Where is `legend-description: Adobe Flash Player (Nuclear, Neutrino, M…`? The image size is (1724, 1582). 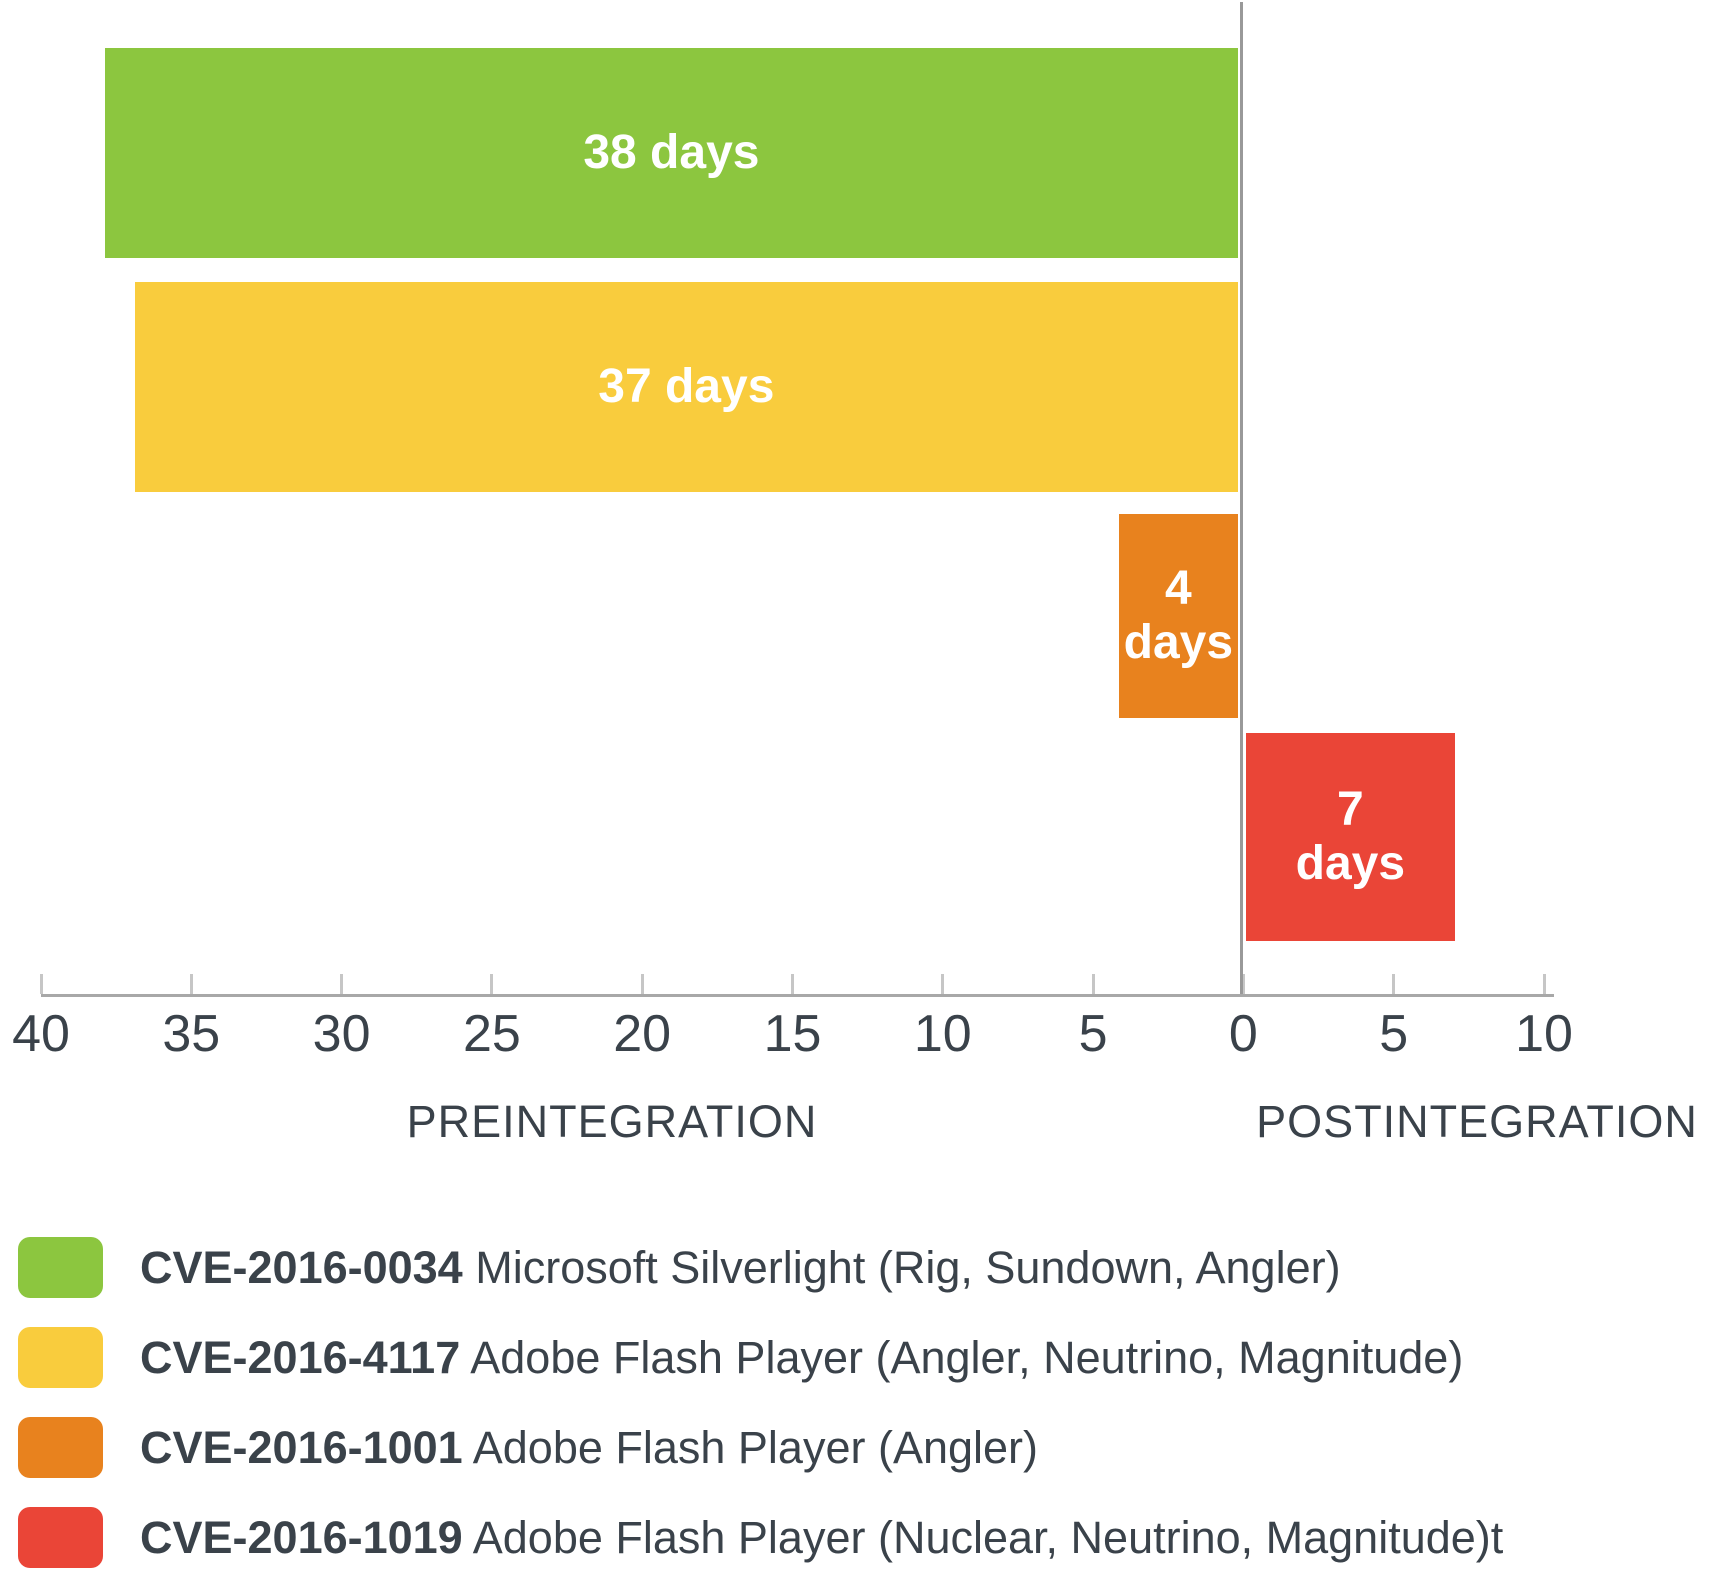 legend-description: Adobe Flash Player (Nuclear, Neutrino, M… is located at coordinates (988, 1537).